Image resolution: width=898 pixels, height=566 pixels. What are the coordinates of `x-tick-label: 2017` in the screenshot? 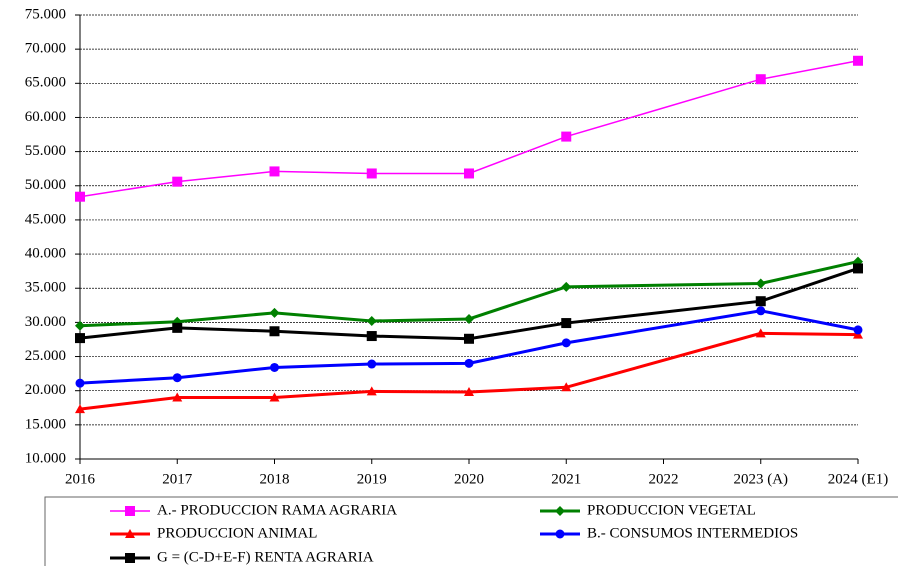 It's located at (177, 479).